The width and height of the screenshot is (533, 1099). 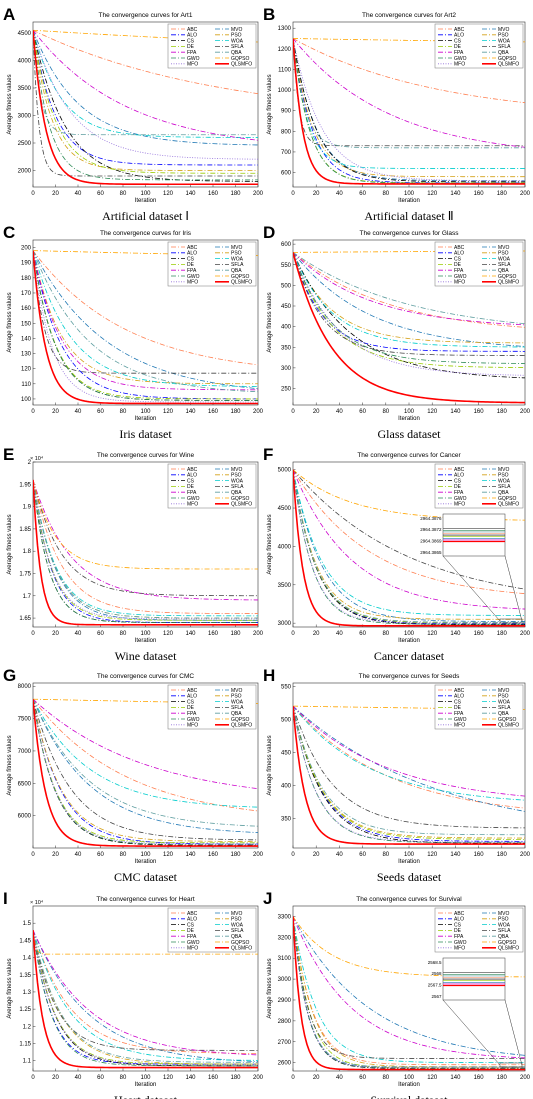 What do you see at coordinates (285, 1001) in the screenshot?
I see `y-tick-label: 2900` at bounding box center [285, 1001].